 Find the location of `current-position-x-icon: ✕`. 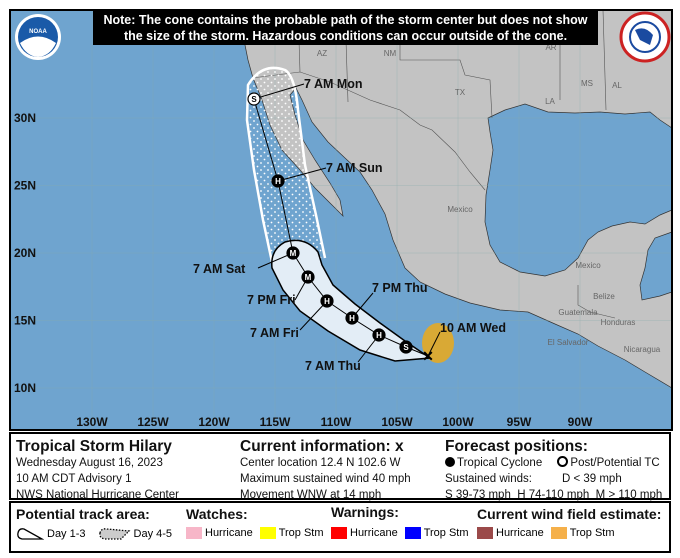

current-position-x-icon: ✕ is located at coordinates (428, 356).